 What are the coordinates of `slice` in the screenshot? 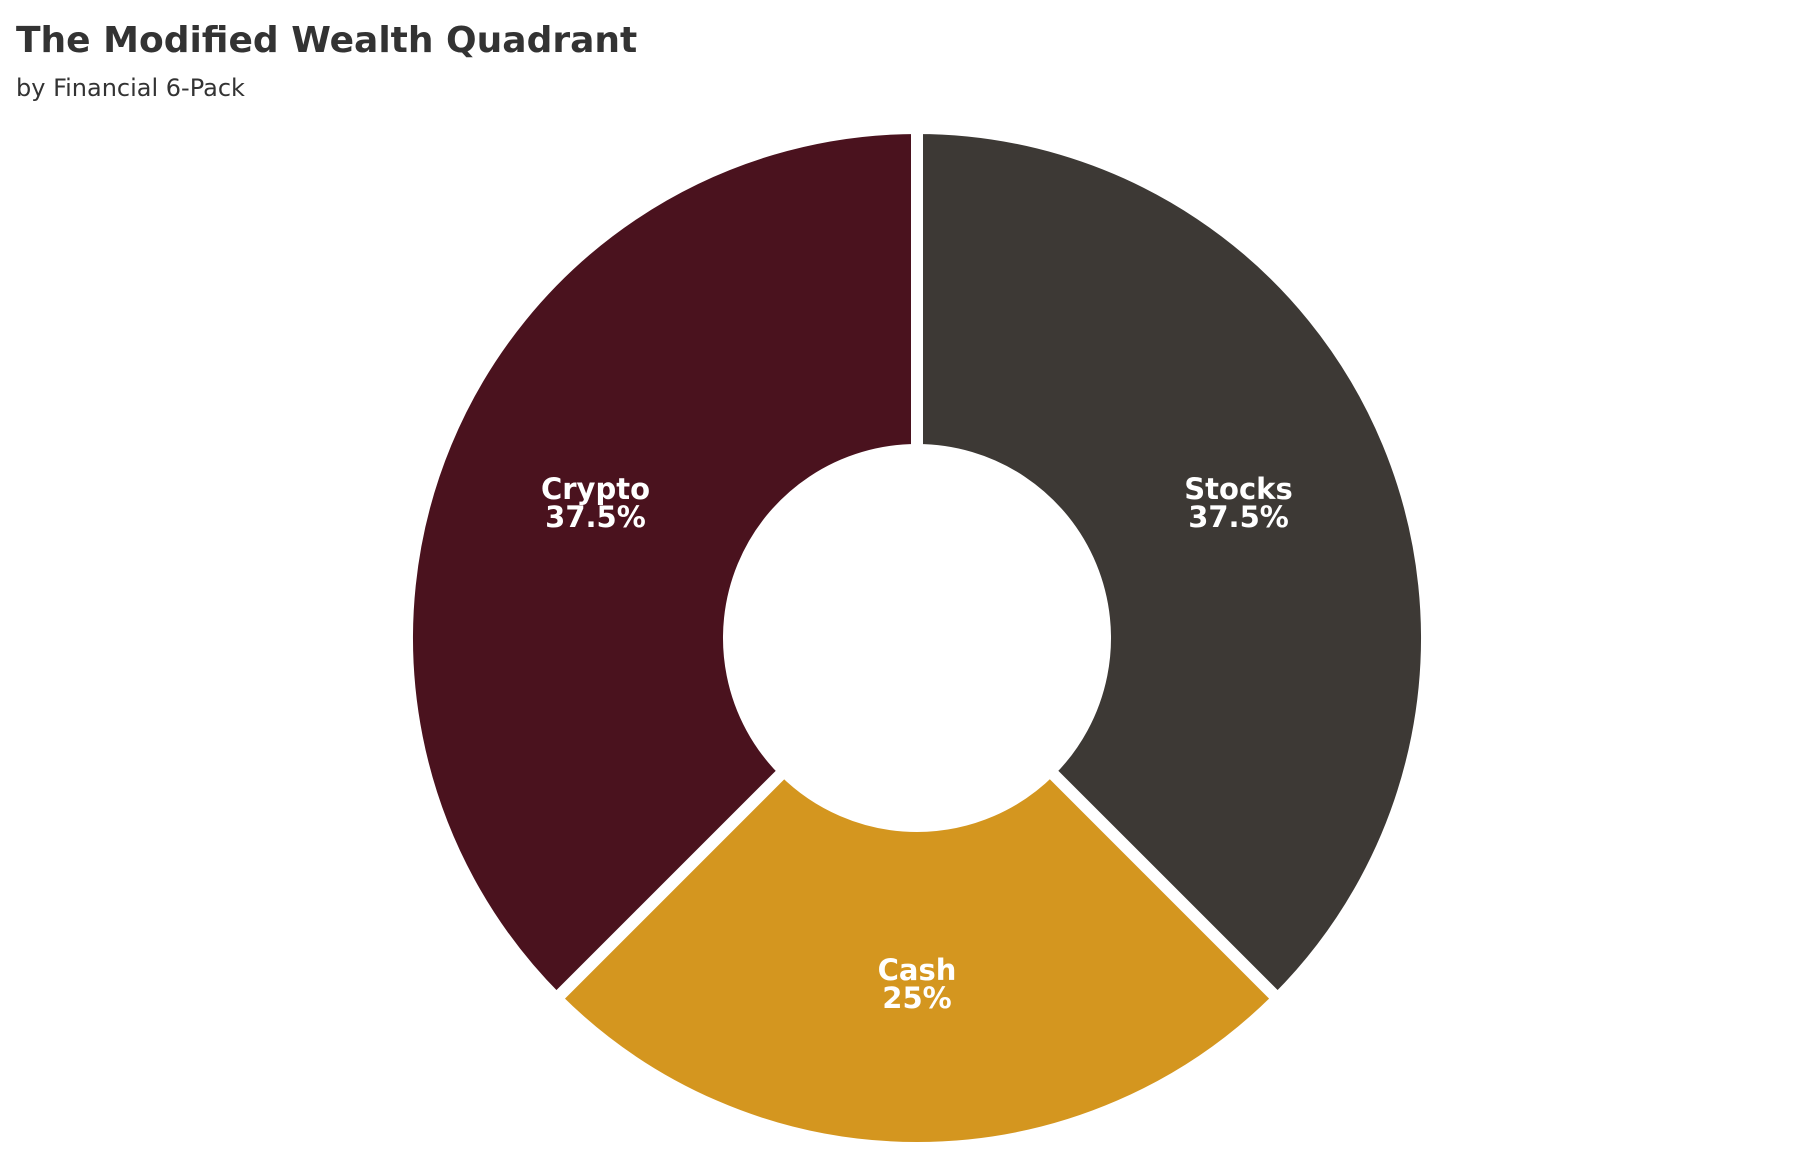 It's located at (917, 957).